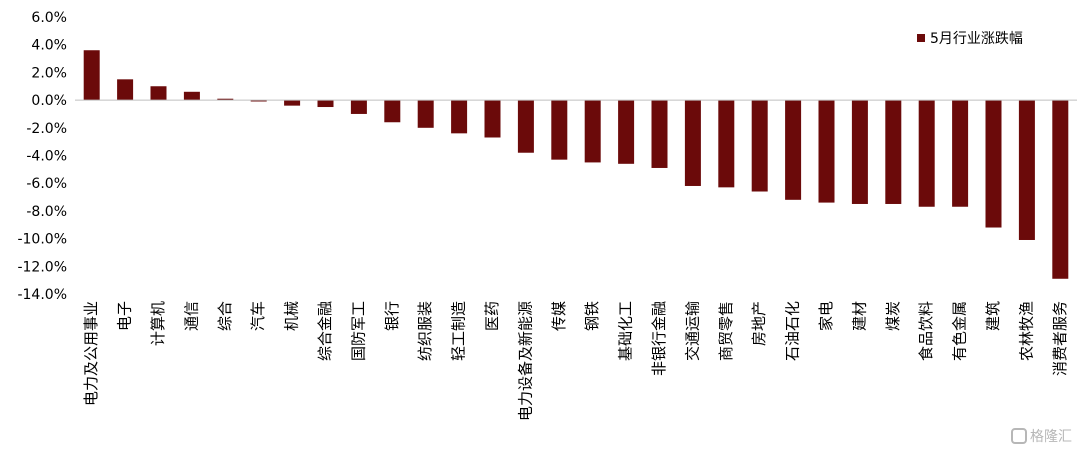 This screenshot has height=452, width=1080. What do you see at coordinates (49, 73) in the screenshot?
I see `y-tick-label: 2.0%` at bounding box center [49, 73].